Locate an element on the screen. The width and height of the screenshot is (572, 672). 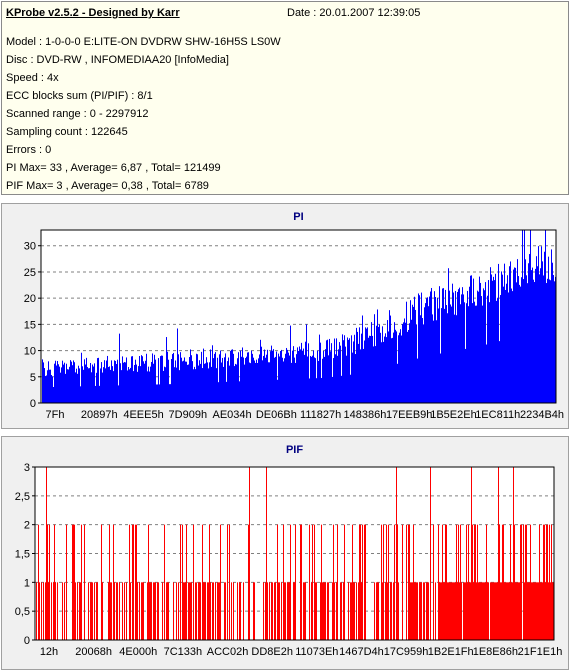
x-tick-label: 12h is located at coordinates (49, 652).